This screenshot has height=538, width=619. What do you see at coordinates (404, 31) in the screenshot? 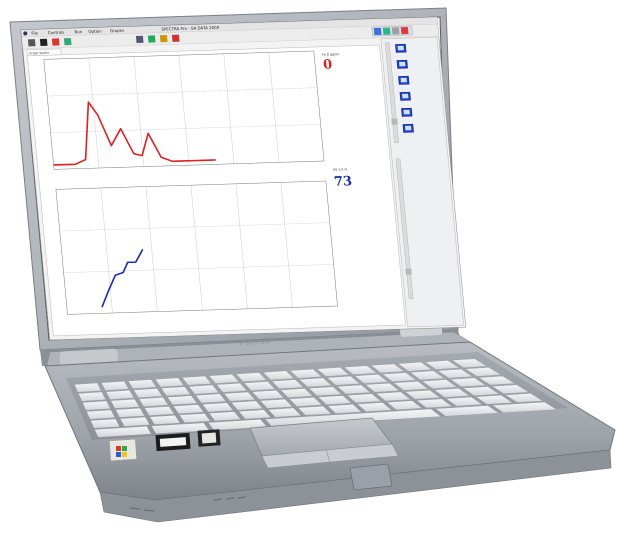
I see `close-button` at bounding box center [404, 31].